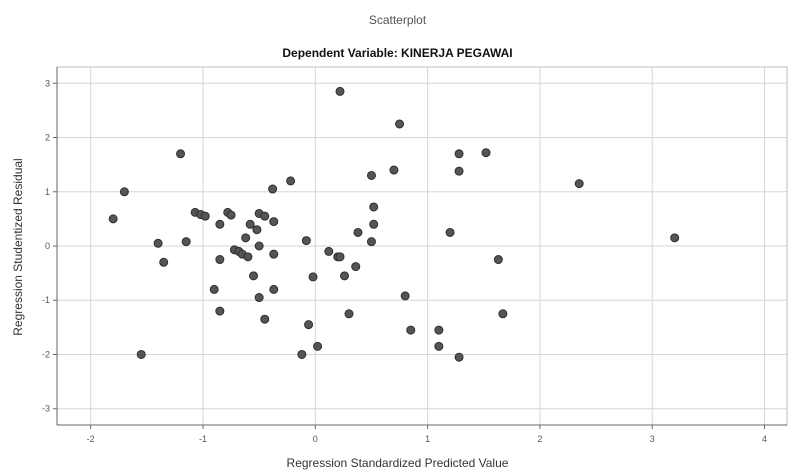 This screenshot has width=795, height=473. I want to click on chart-title: Dependent Variable: KINERJA PEGAWAI, so click(397, 53).